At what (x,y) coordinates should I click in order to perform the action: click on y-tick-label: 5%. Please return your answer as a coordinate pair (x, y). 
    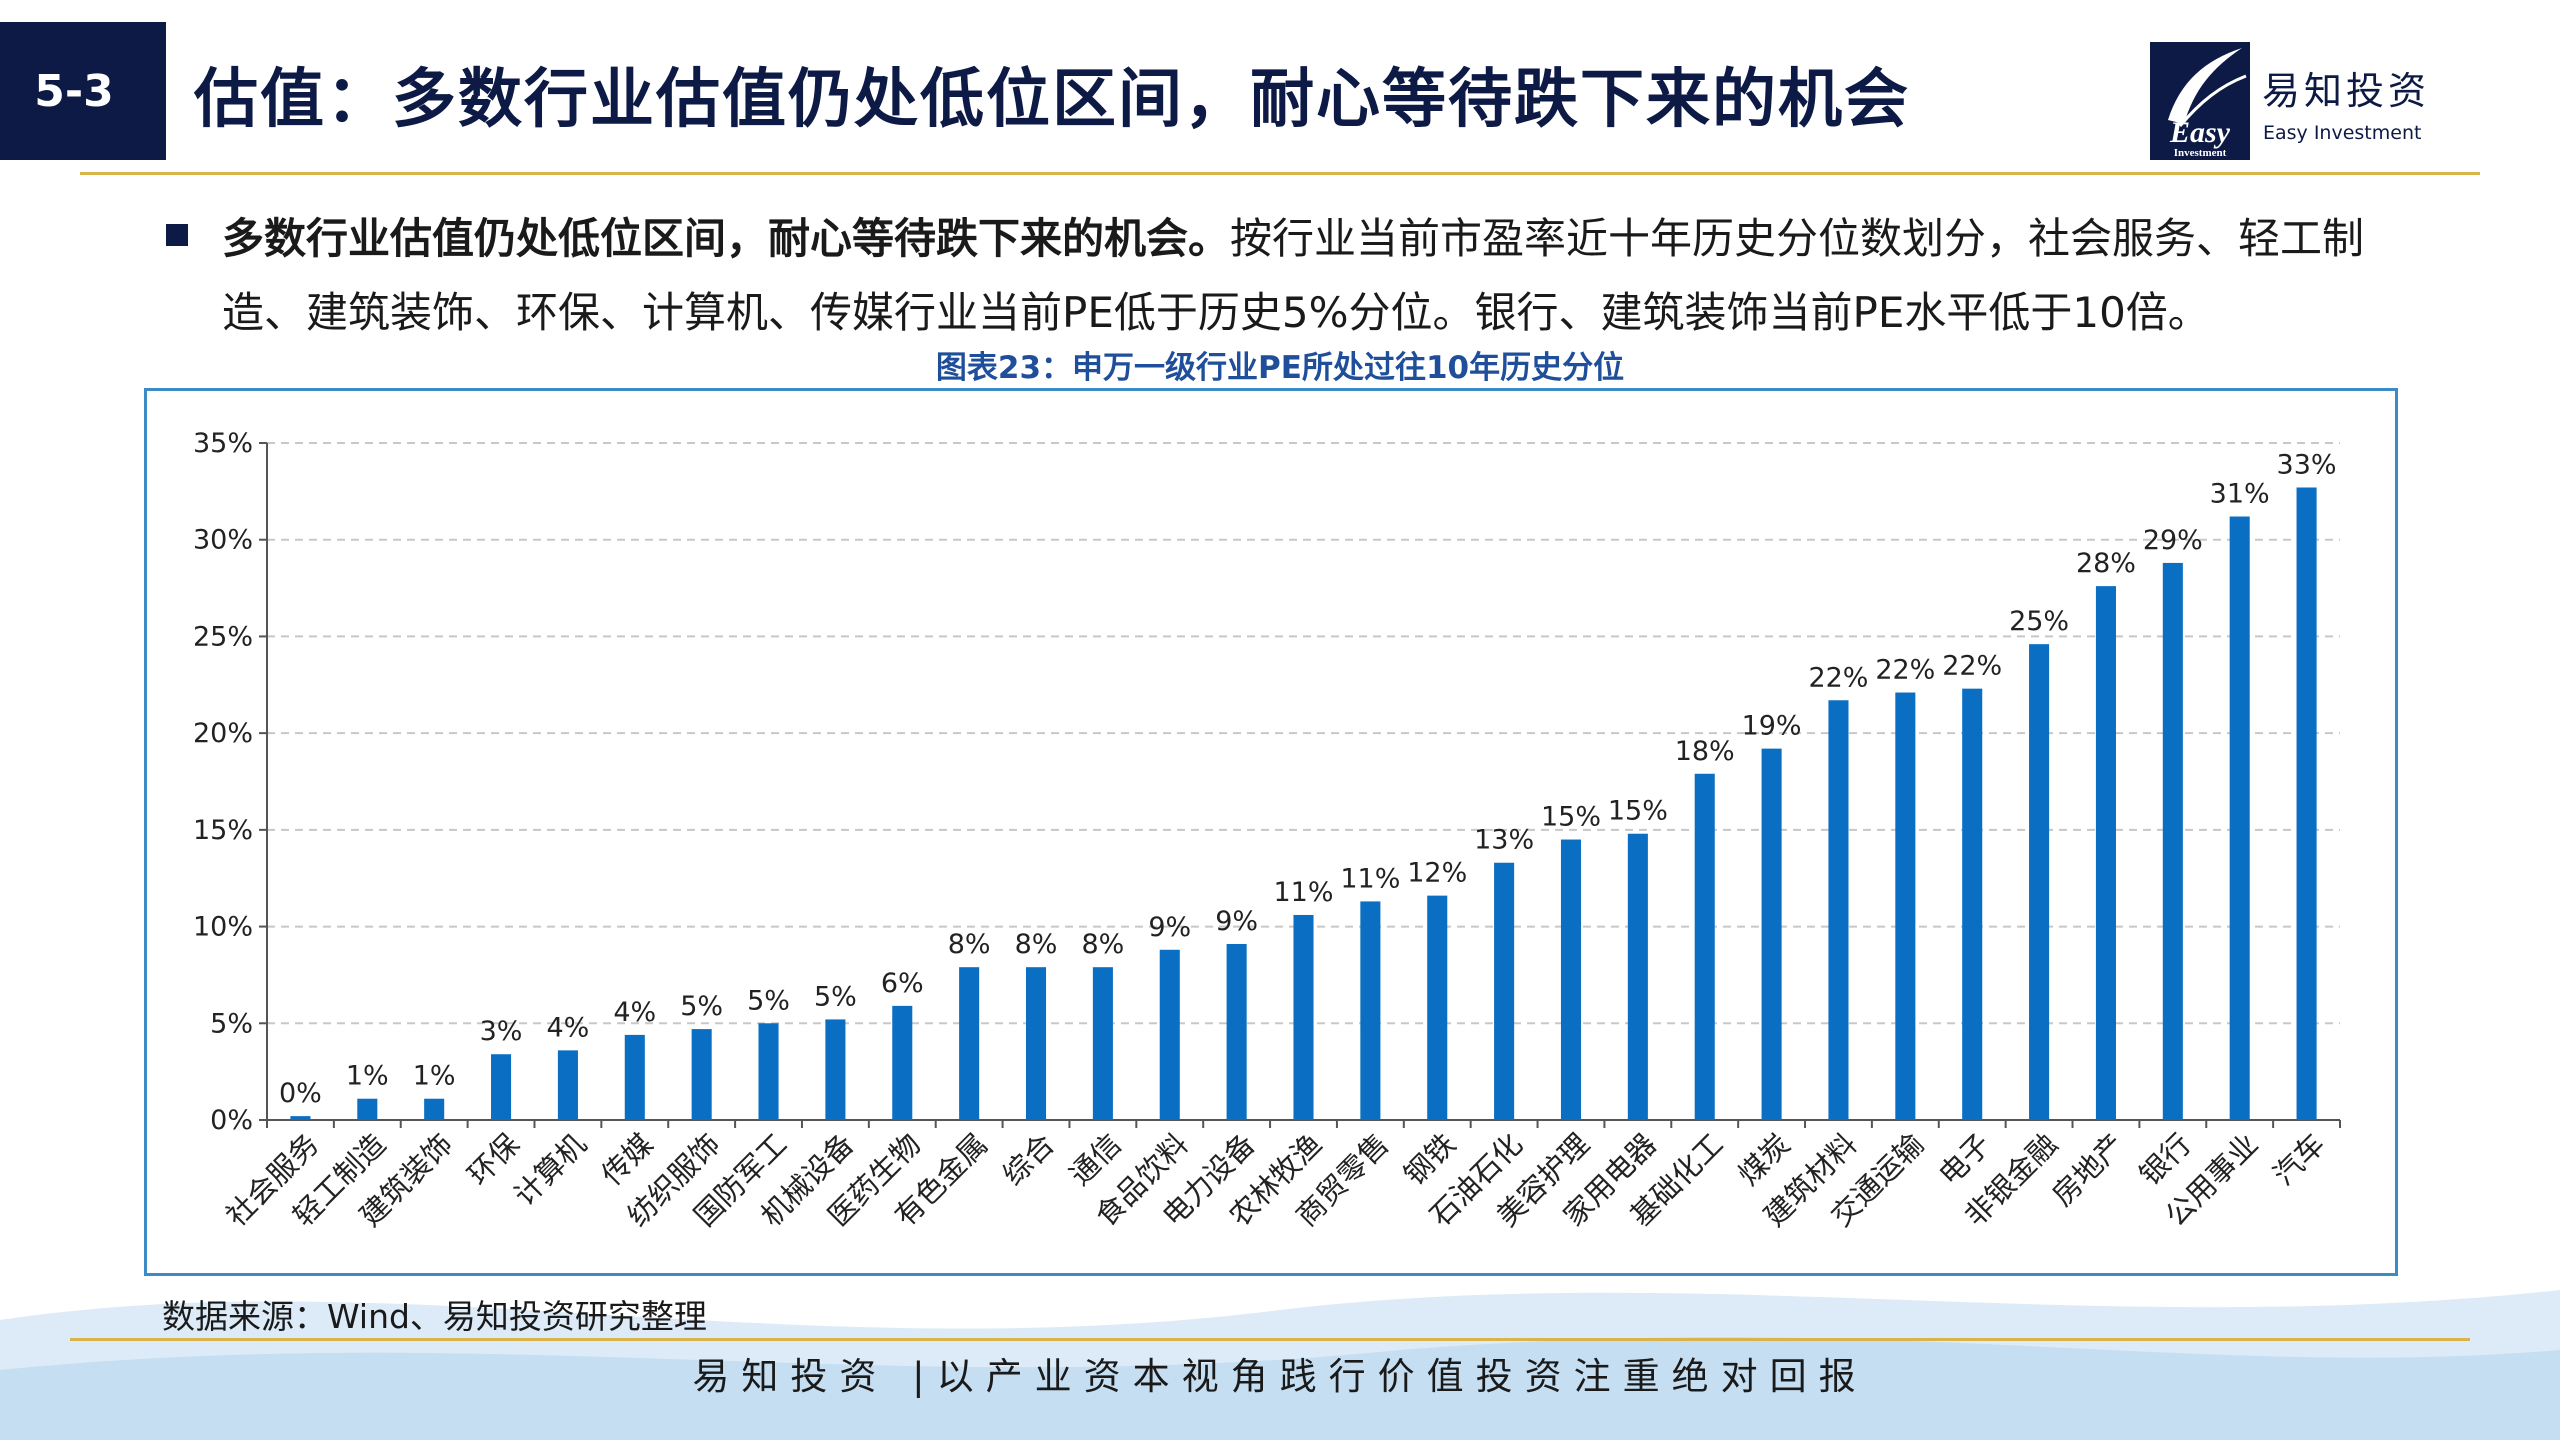
    Looking at the image, I should click on (231, 1023).